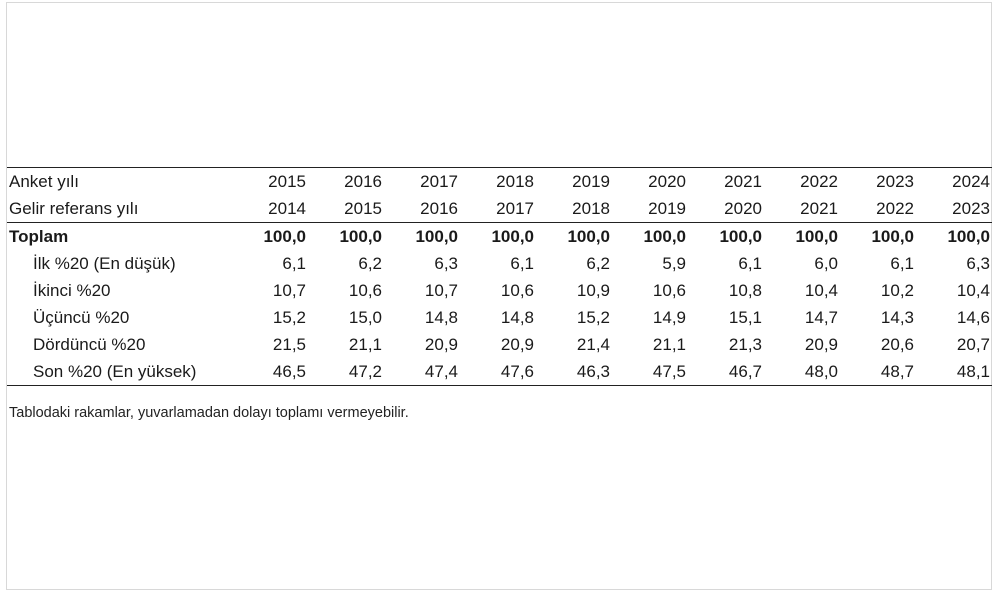 The width and height of the screenshot is (1000, 593). What do you see at coordinates (650, 181) in the screenshot?
I see `survey-year-cell: 2020` at bounding box center [650, 181].